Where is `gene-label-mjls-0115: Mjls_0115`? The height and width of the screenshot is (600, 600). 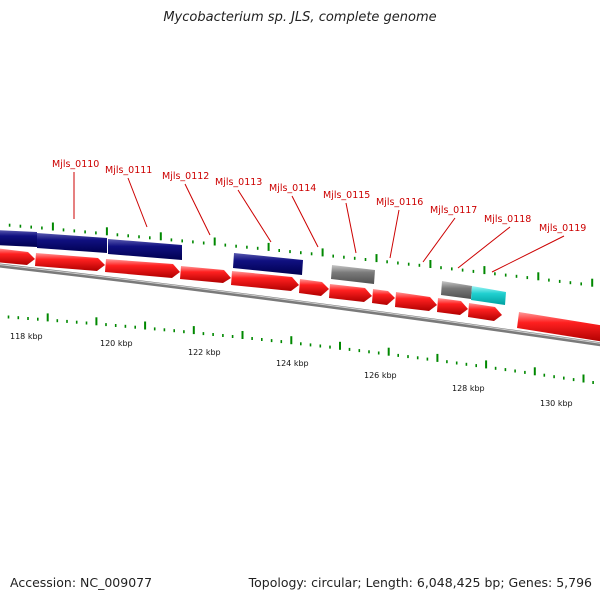 gene-label-mjls-0115: Mjls_0115 is located at coordinates (346, 195).